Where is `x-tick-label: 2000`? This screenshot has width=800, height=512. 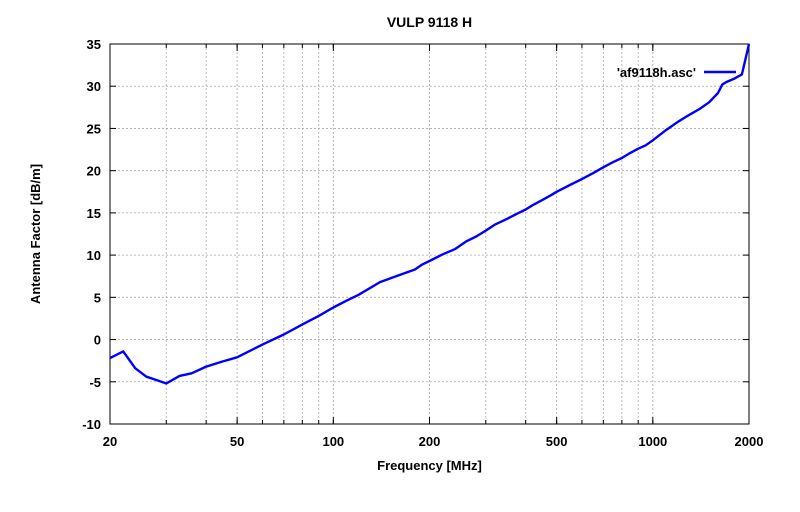
x-tick-label: 2000 is located at coordinates (749, 441).